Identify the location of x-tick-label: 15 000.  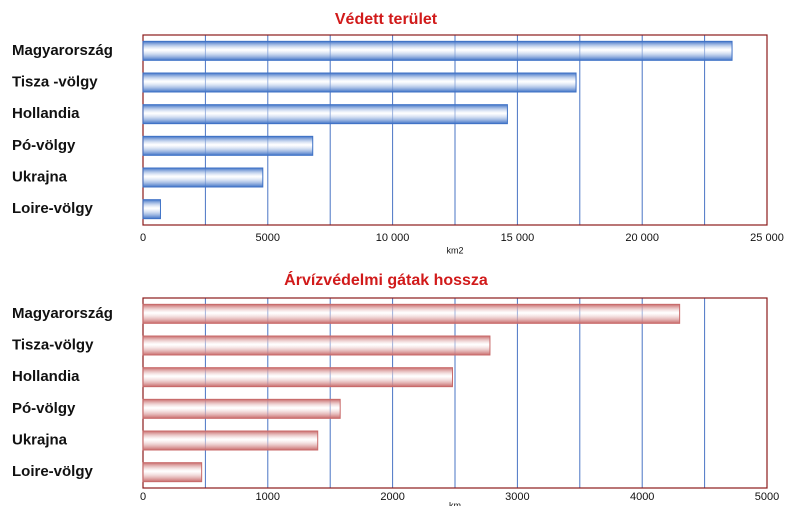
(518, 238).